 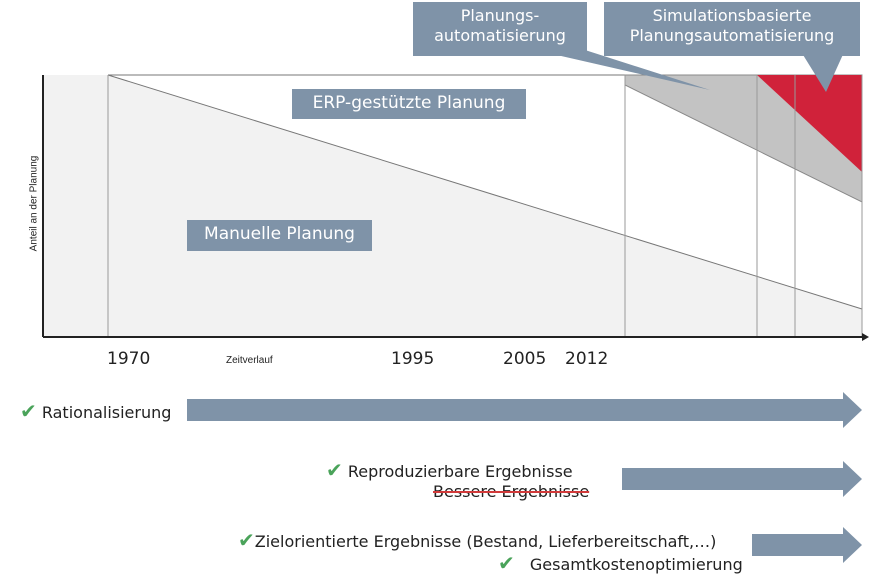 I want to click on tick-1995: 1995, so click(x=413, y=359).